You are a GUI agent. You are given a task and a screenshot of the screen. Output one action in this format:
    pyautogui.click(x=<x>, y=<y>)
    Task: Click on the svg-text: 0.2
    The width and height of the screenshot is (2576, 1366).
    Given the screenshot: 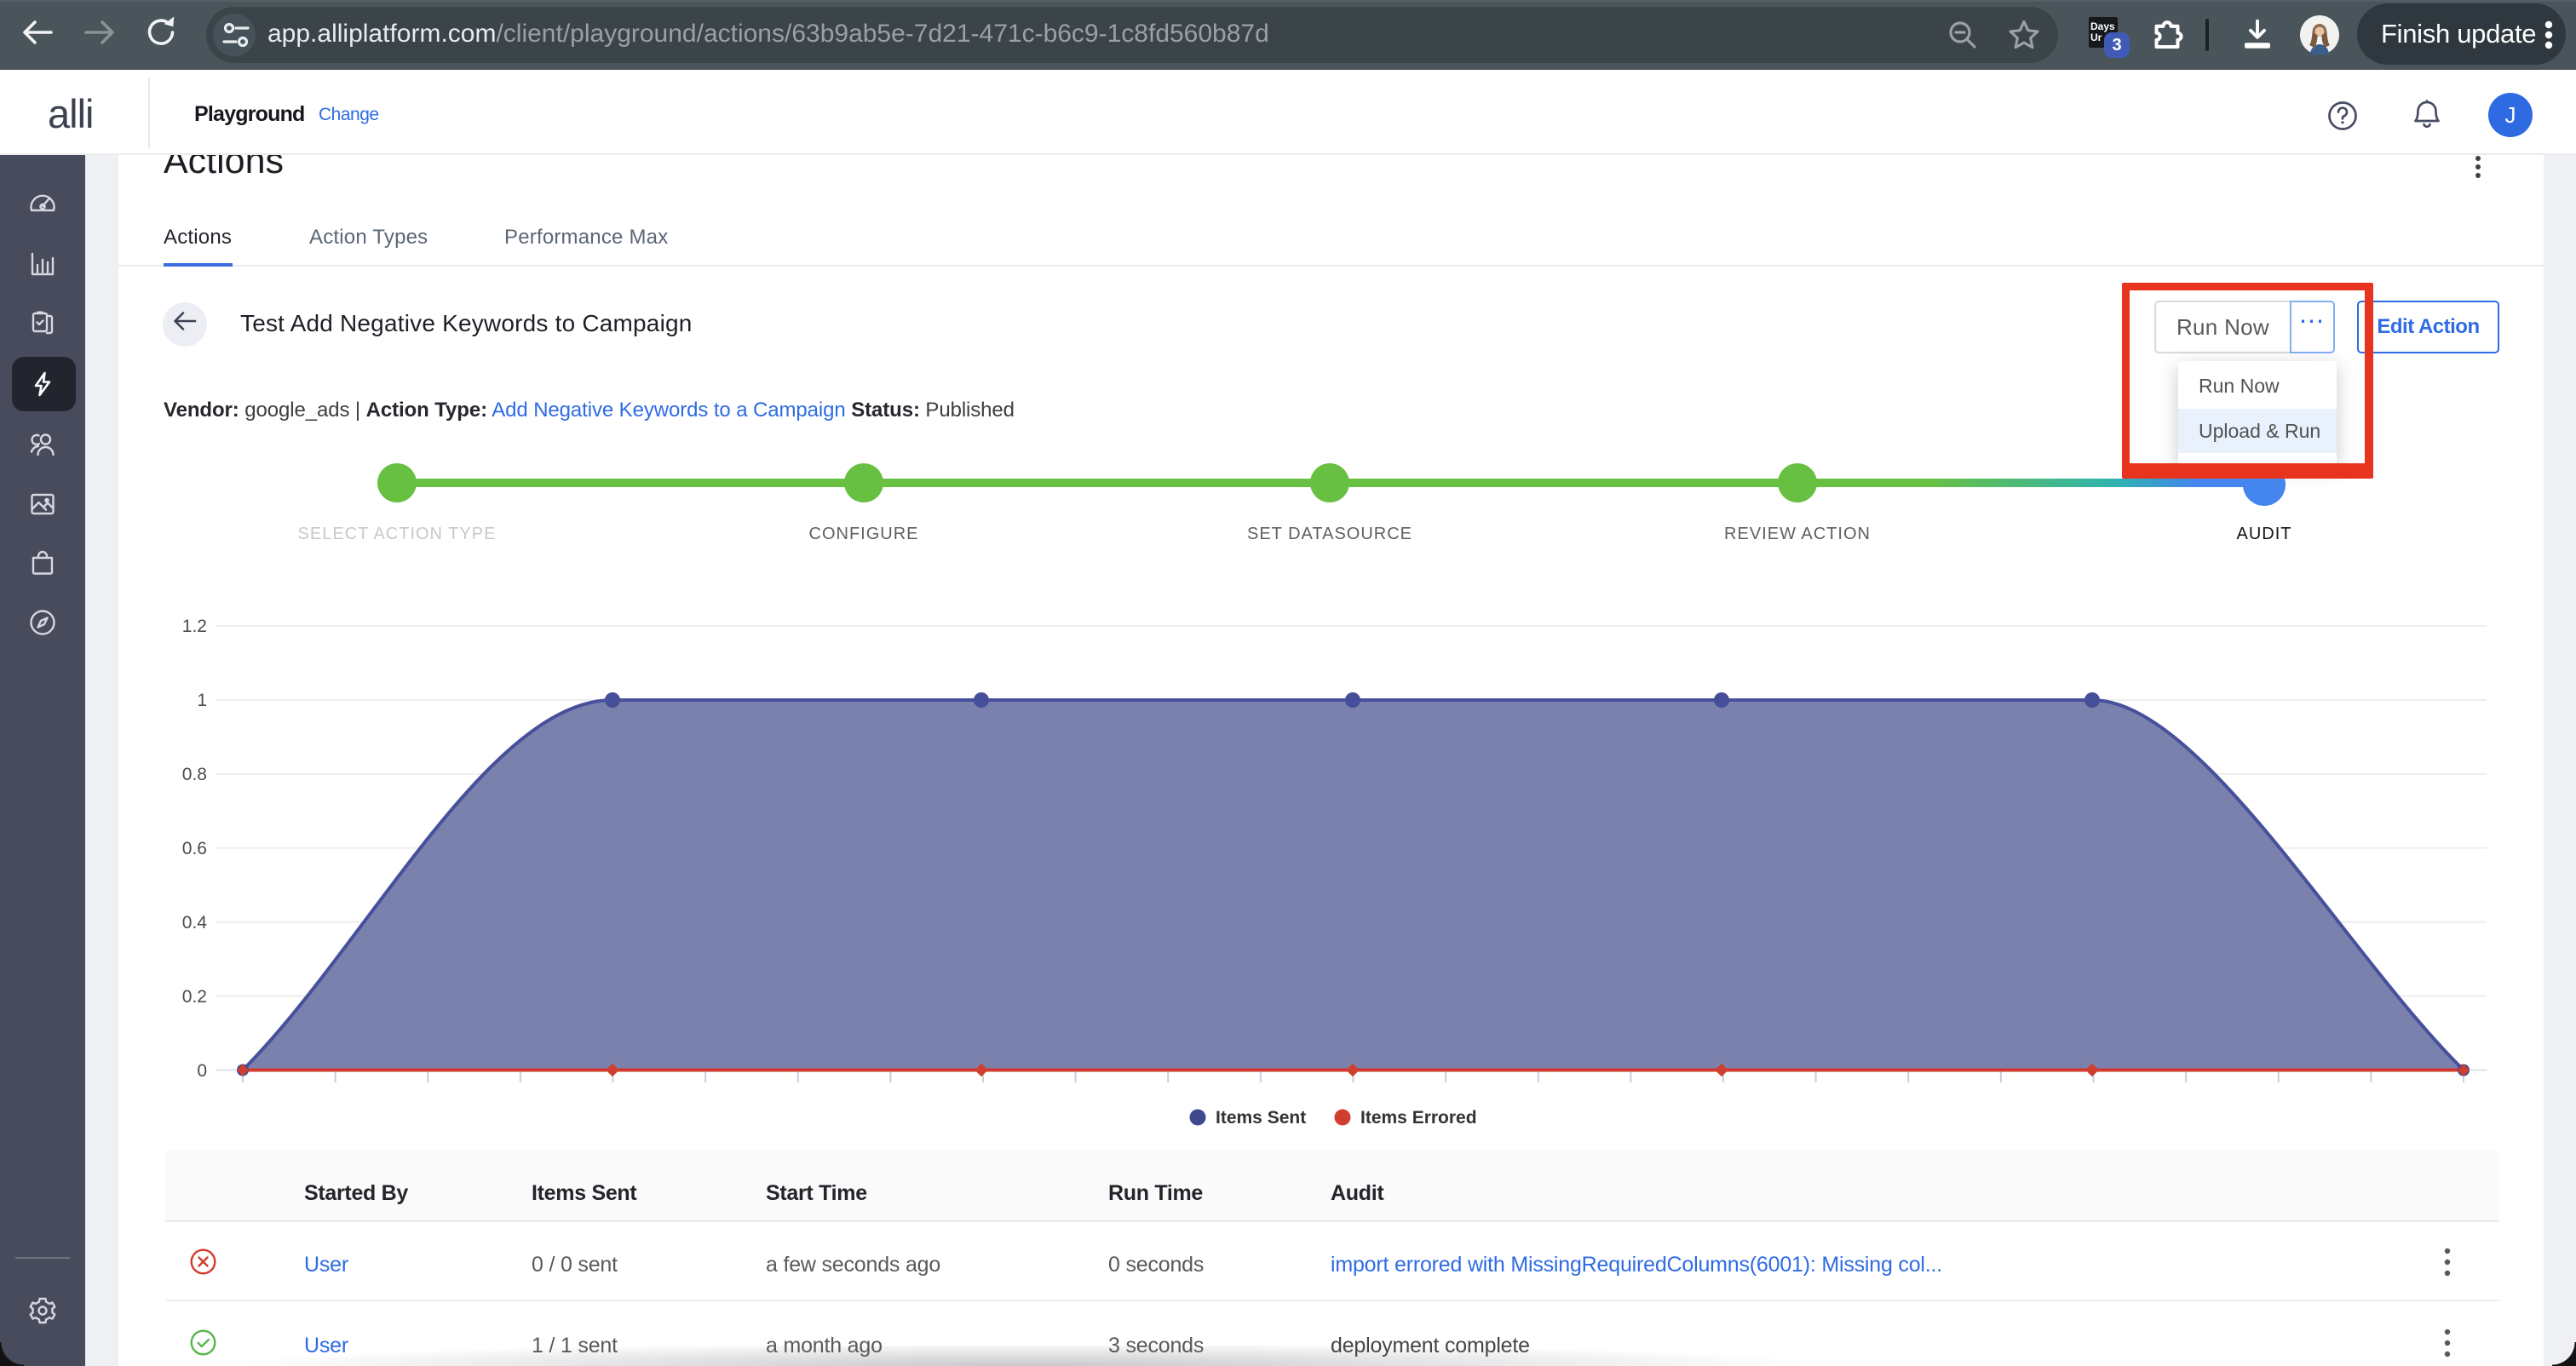 What is the action you would take?
    pyautogui.click(x=194, y=997)
    